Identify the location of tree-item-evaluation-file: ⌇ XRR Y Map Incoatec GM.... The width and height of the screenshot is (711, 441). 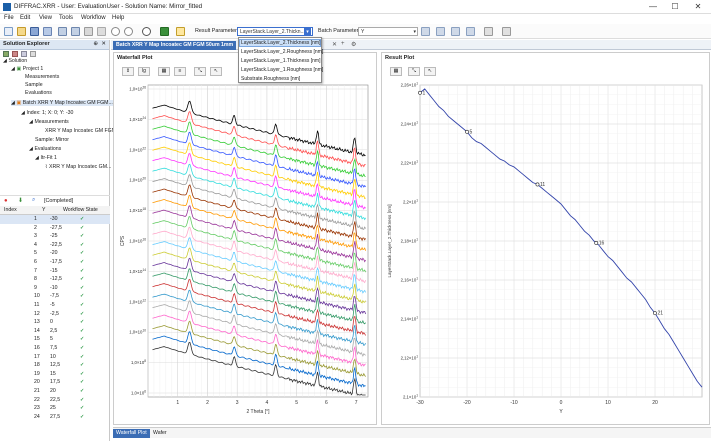
(78, 167).